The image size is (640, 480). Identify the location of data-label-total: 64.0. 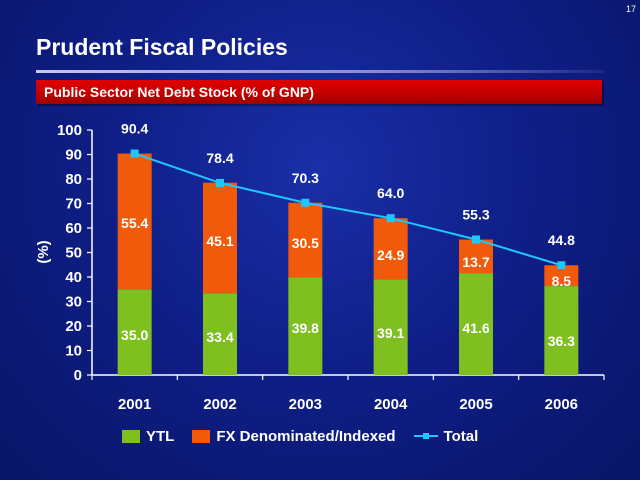
(390, 193).